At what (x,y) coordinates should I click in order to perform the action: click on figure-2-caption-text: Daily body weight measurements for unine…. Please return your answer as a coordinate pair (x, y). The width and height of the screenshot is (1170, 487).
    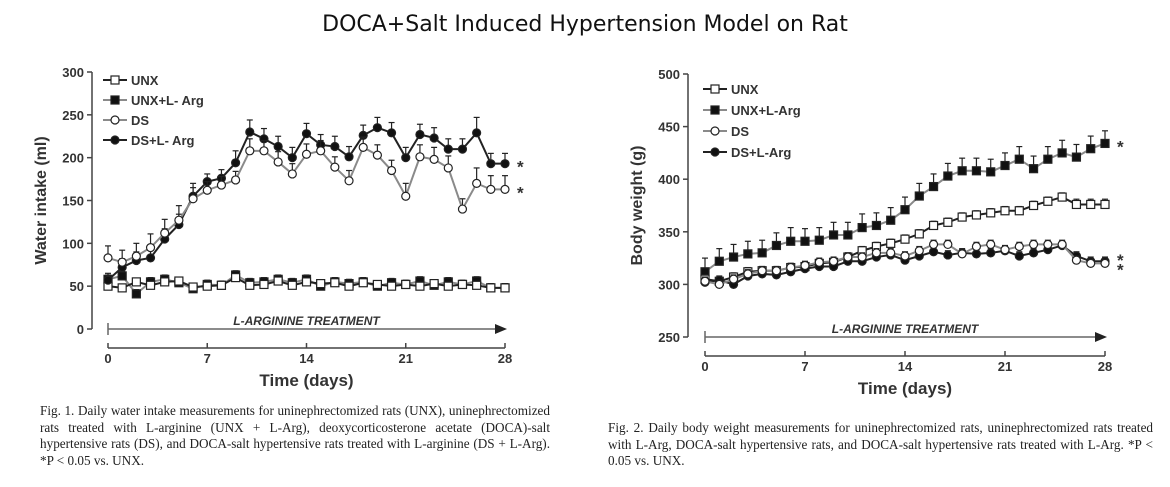
    Looking at the image, I should click on (881, 444).